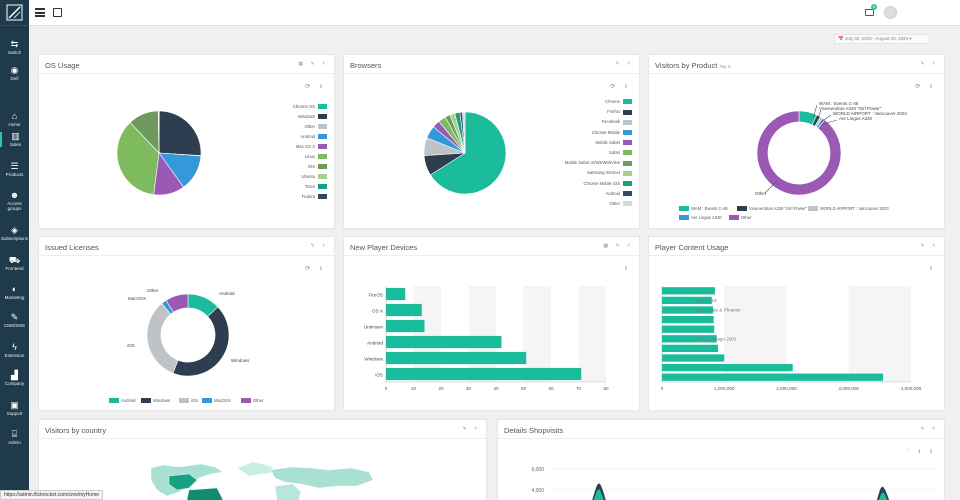 This screenshot has height=500, width=960. What do you see at coordinates (322, 187) in the screenshot?
I see `legend-swatch` at bounding box center [322, 187].